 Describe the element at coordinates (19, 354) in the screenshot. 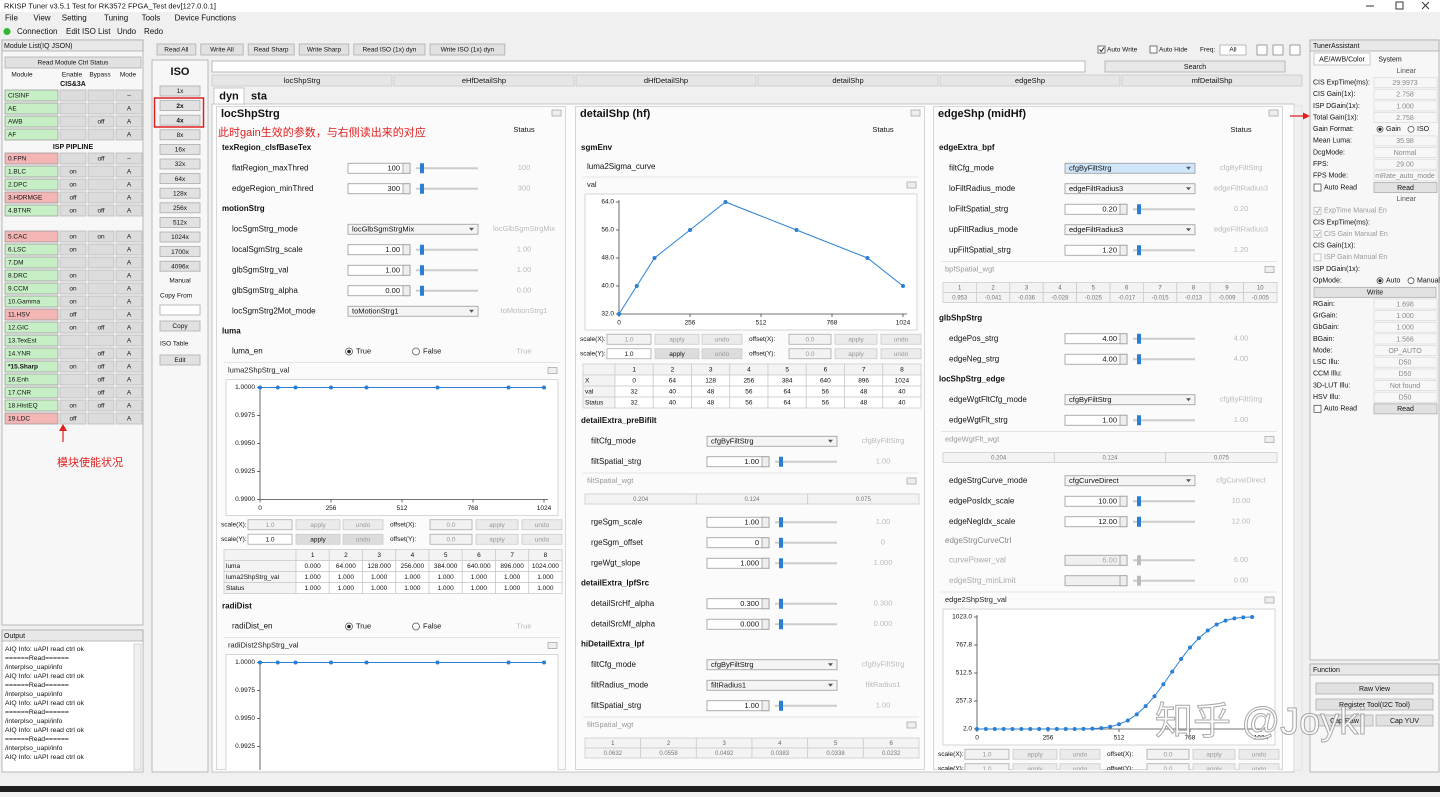

I see `module-name: 14.YNR` at that location.